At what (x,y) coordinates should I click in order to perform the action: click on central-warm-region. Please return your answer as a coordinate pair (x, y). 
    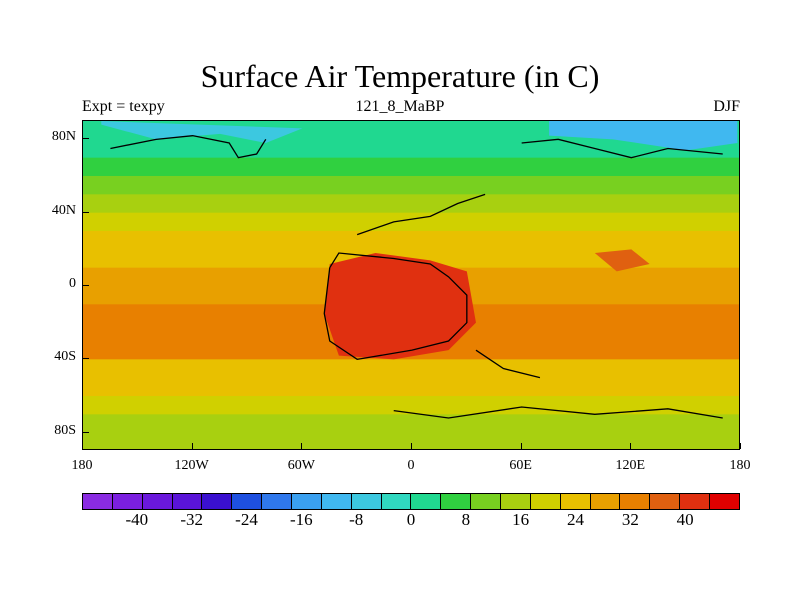
    Looking at the image, I should click on (400, 306).